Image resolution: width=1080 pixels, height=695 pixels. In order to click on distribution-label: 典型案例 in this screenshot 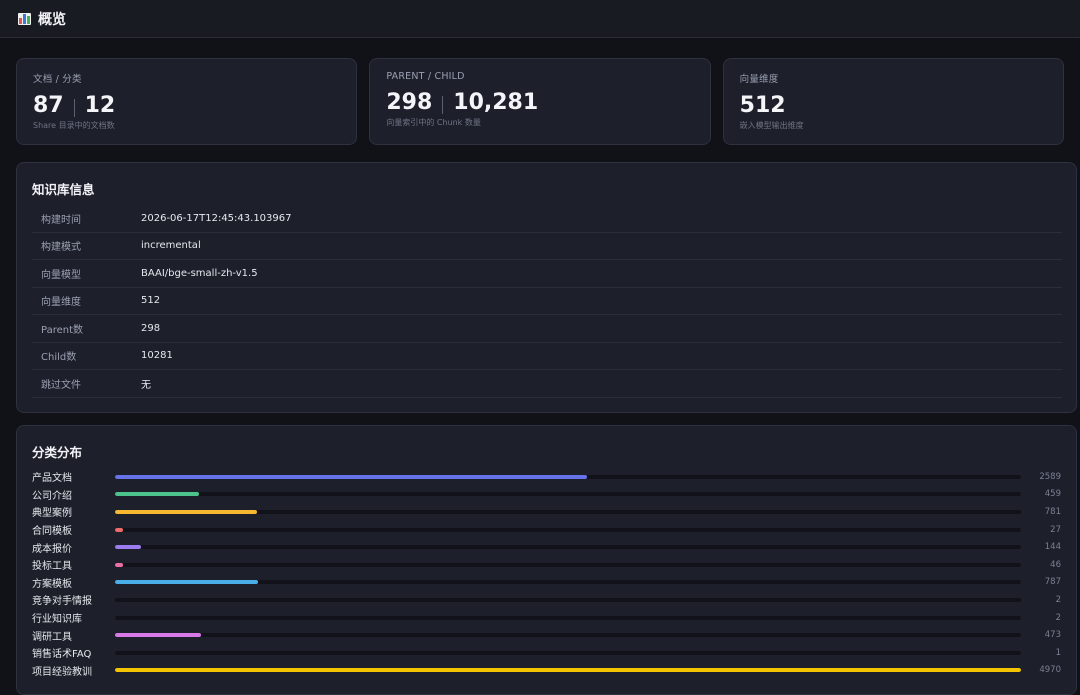, I will do `click(52, 514)`.